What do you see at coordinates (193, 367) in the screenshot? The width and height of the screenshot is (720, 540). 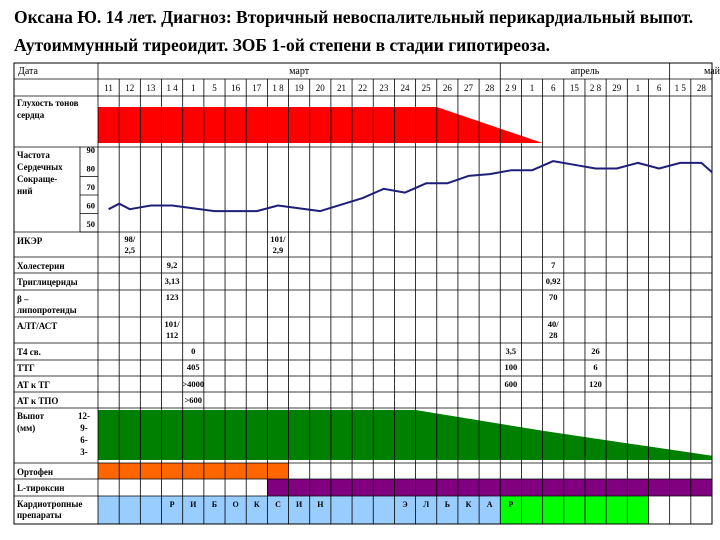 I see `cell-value-ttg: 405` at bounding box center [193, 367].